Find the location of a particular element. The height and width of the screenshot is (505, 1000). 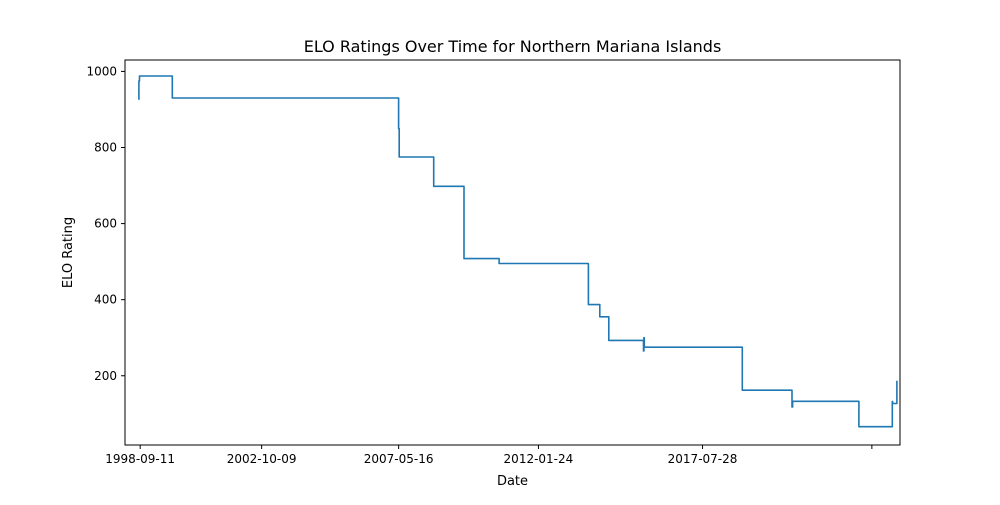

x-tick-label: 2002-10-09 is located at coordinates (262, 459).